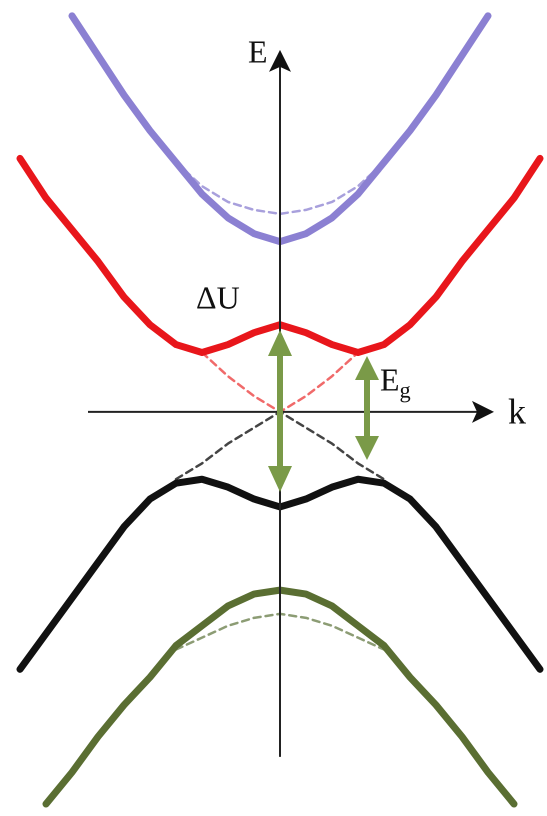 This screenshot has height=816, width=547. Describe the element at coordinates (258, 51) in the screenshot. I see `y-axis-title: E` at that location.